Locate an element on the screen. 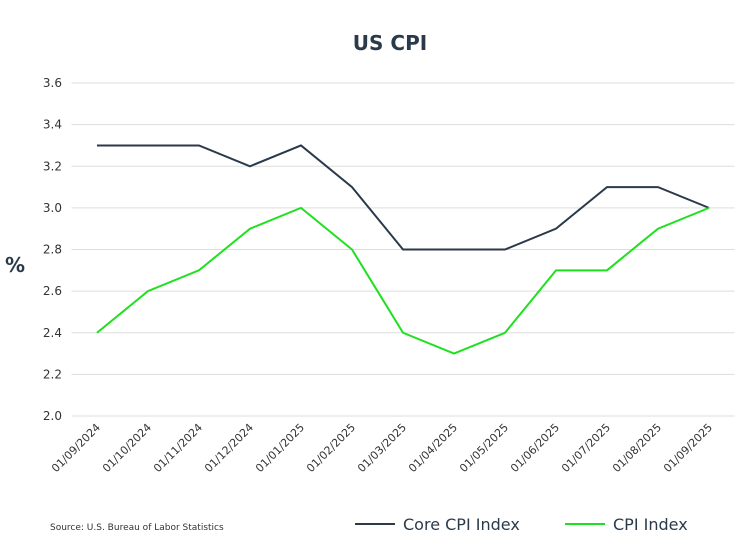 This screenshot has width=750, height=553. x-tick-label: 01/09/2025 is located at coordinates (688, 448).